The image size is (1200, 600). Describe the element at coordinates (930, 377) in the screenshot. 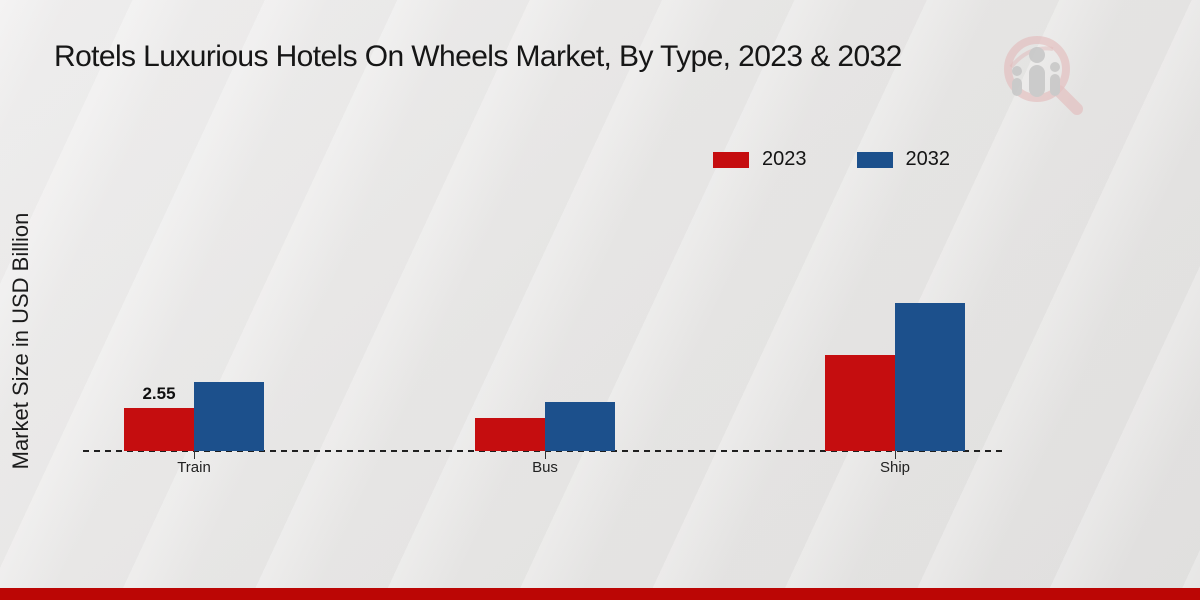

I see `bar-2032-ship` at that location.